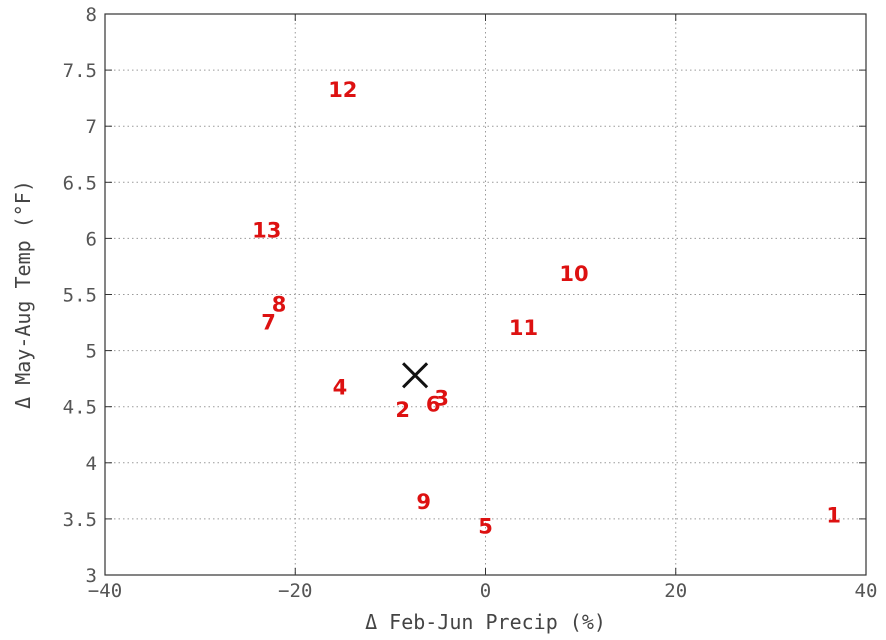  What do you see at coordinates (91, 352) in the screenshot?
I see `y-tick-label: 5` at bounding box center [91, 352].